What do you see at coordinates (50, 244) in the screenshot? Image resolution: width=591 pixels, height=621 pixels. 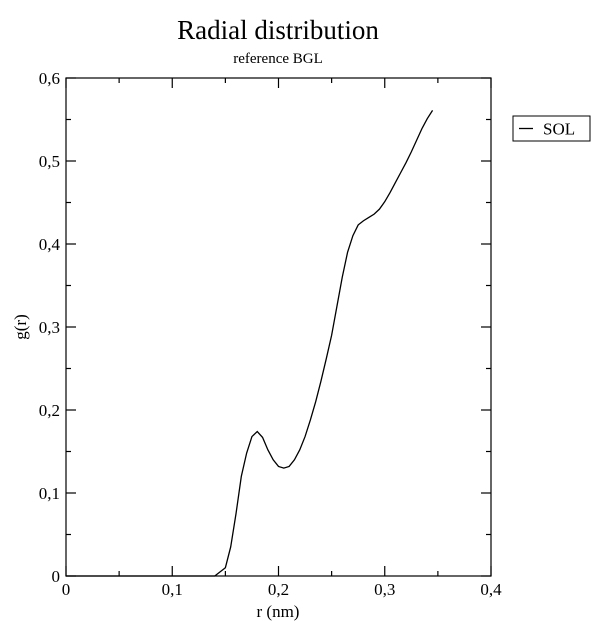 I see `y-tick-label: 0,4` at bounding box center [50, 244].